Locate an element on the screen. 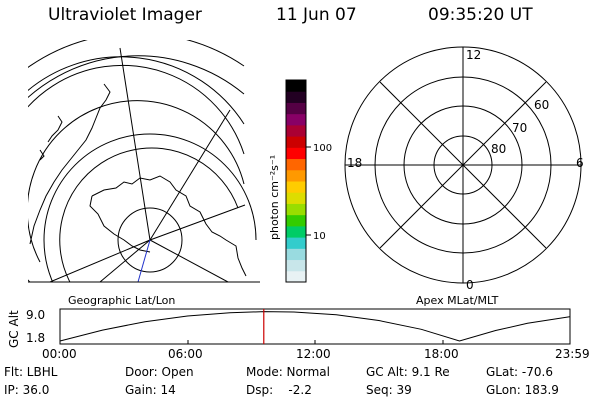  x-tick-label-1200: 12:00 is located at coordinates (313, 354).